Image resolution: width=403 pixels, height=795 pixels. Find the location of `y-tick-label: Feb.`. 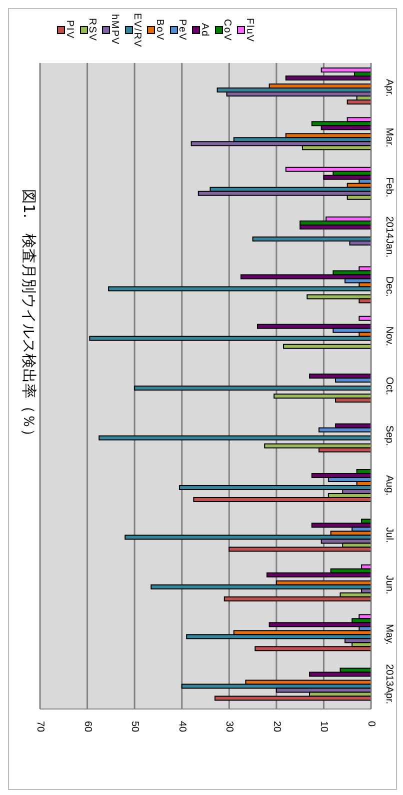

y-tick-label: Feb. is located at coordinates (389, 187).